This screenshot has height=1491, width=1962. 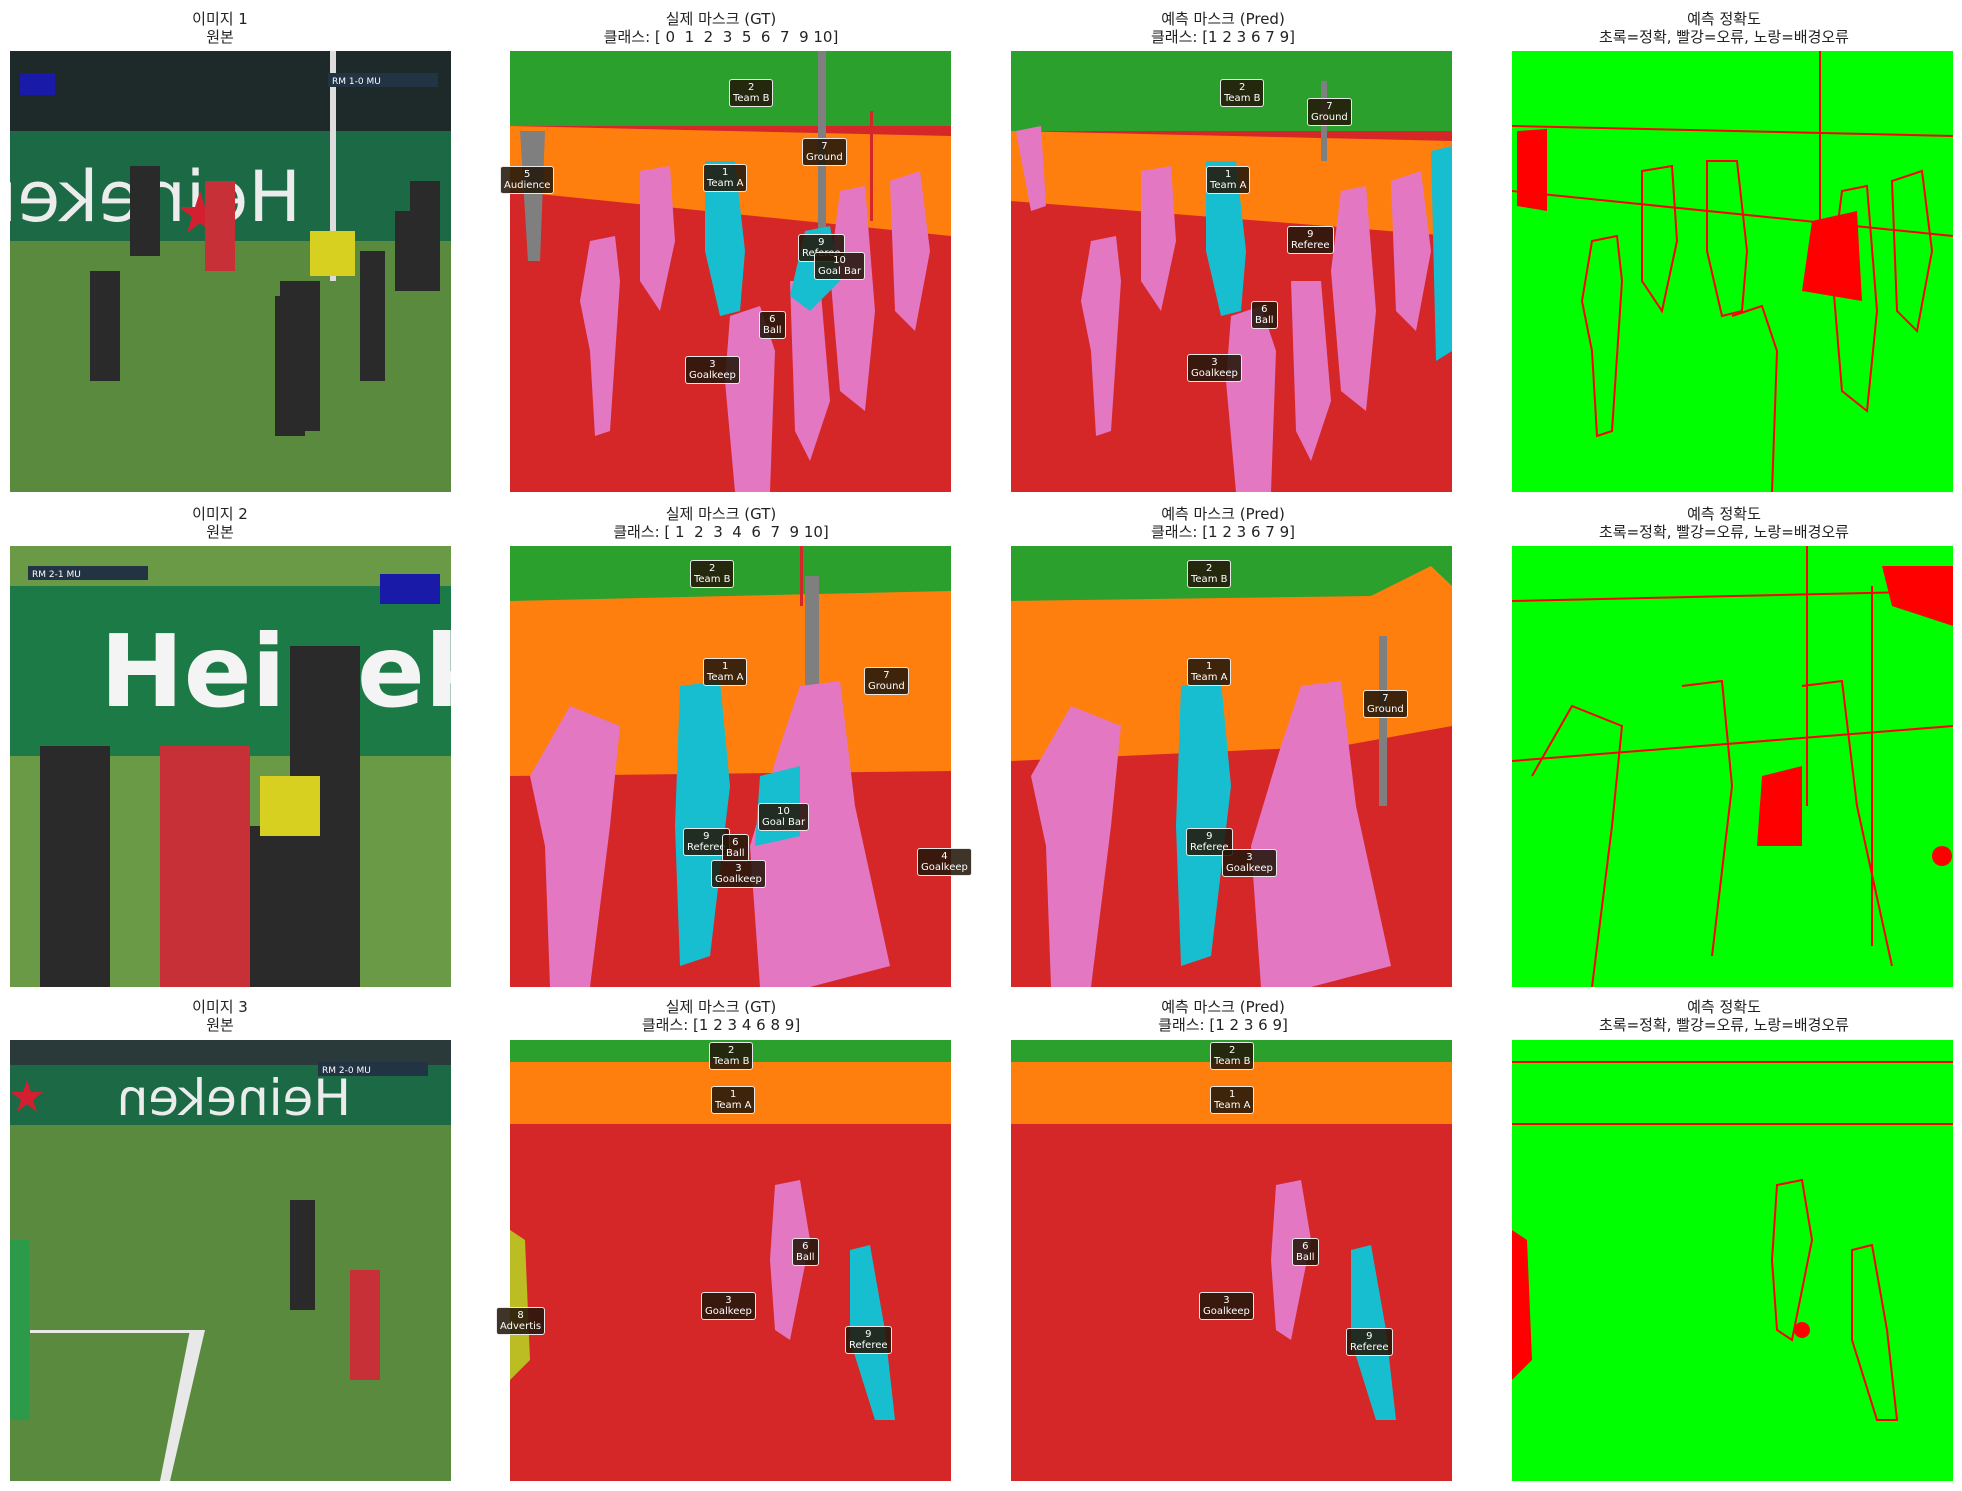 I want to click on row1-gt-title: 실제 마스크 (GT) 클래스: [ 0 1 2 3 5 6 7 9 10], so click(x=721, y=28).